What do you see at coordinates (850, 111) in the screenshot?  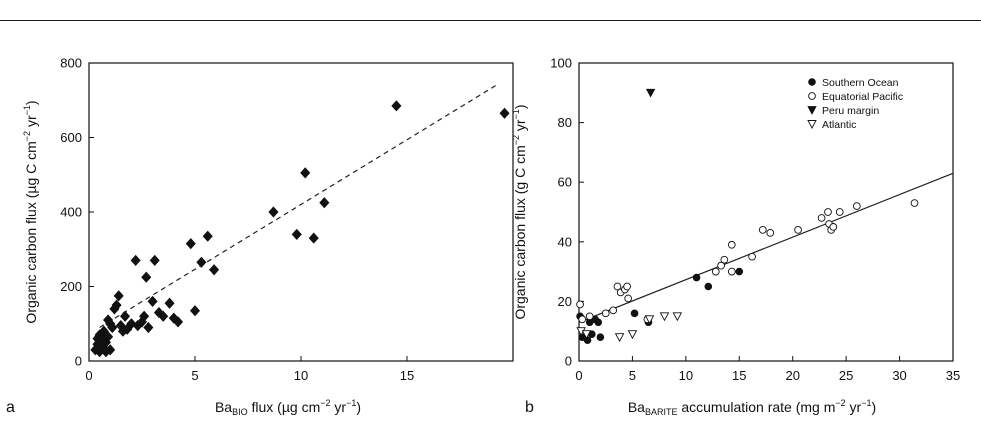 I see `panel-b-legend-label: Peru margin` at bounding box center [850, 111].